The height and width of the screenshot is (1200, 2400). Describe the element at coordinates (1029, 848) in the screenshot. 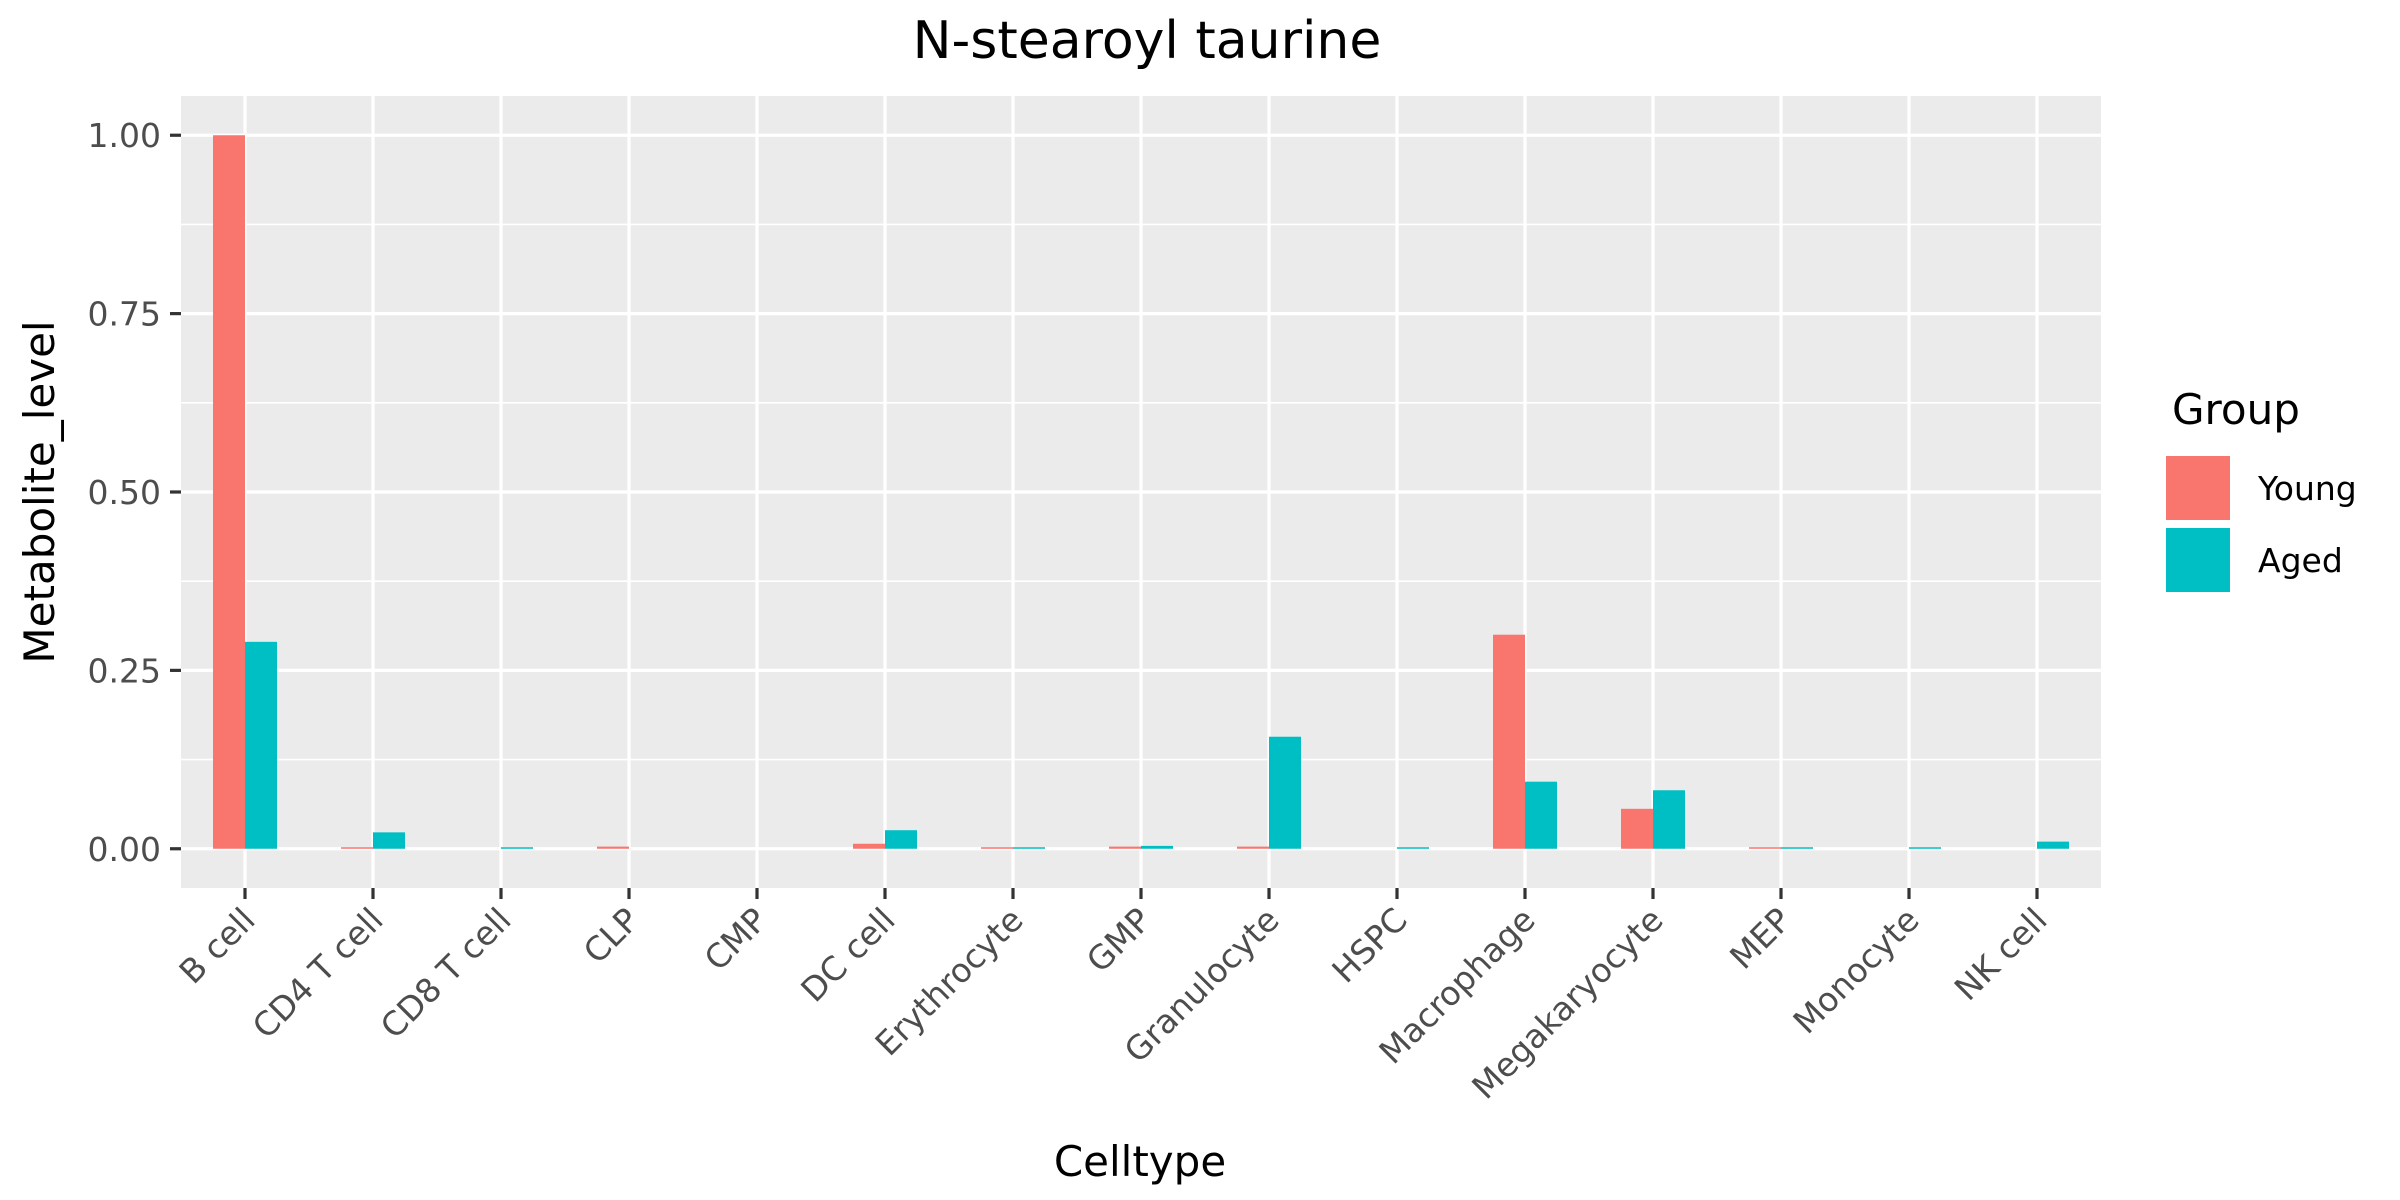

I see `bar-aged-erythrocyte` at that location.